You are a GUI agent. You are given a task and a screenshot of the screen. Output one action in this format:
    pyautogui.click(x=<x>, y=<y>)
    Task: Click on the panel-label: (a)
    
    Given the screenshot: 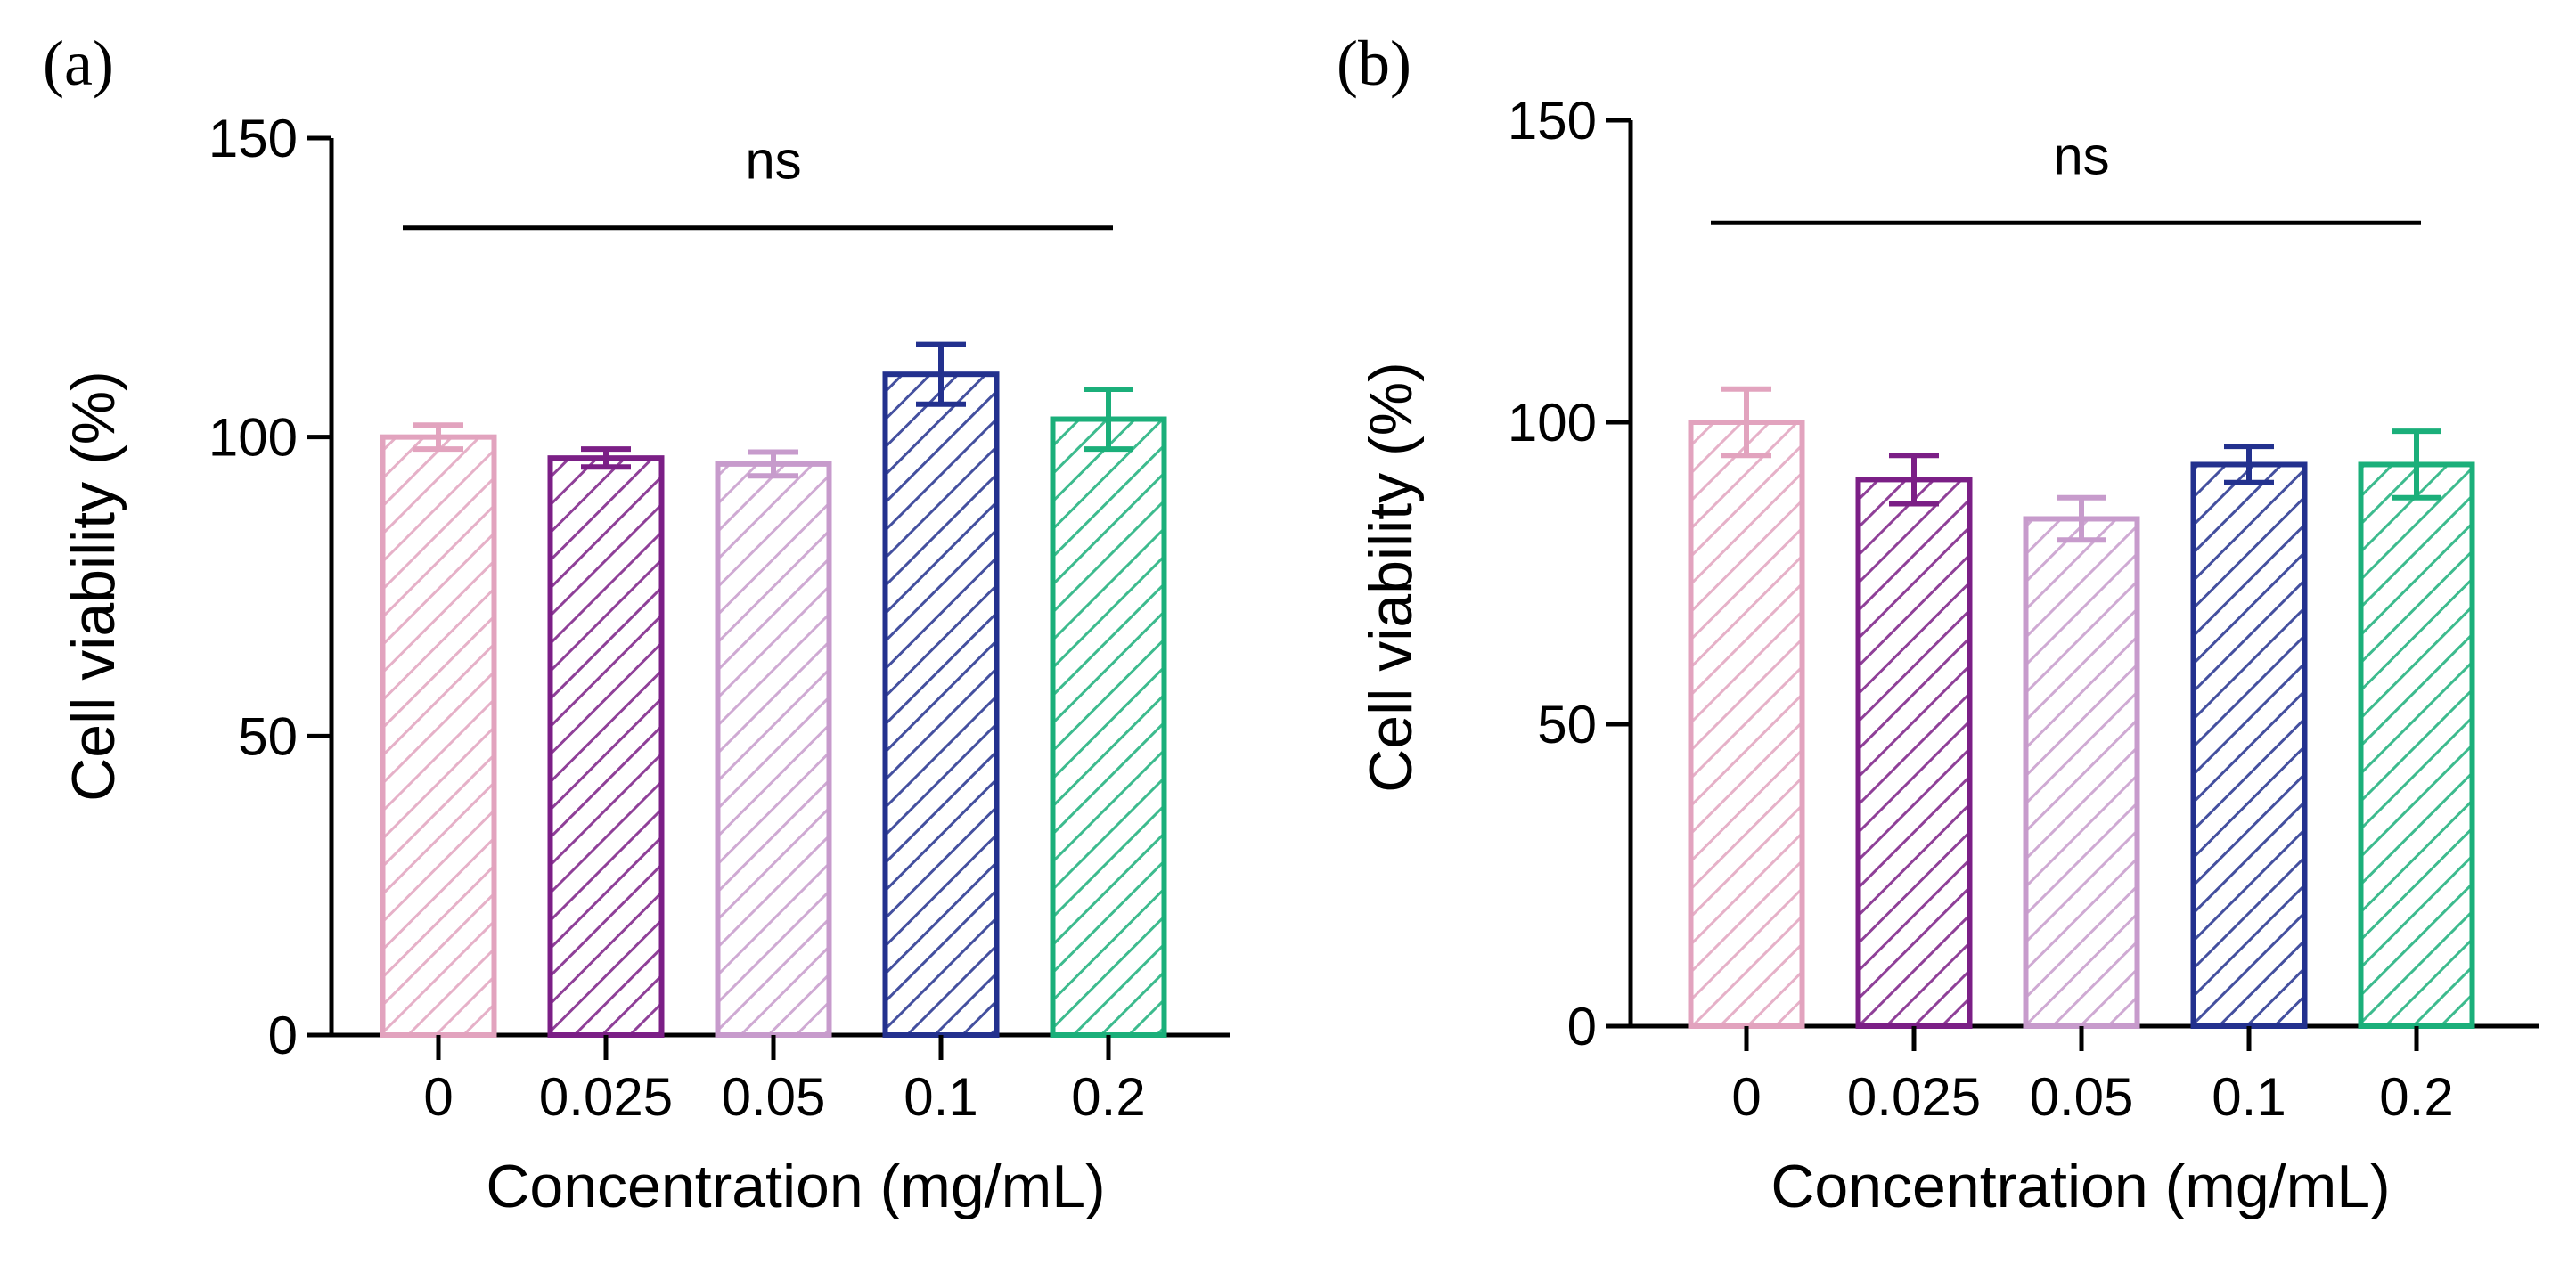 What is the action you would take?
    pyautogui.click(x=78, y=63)
    